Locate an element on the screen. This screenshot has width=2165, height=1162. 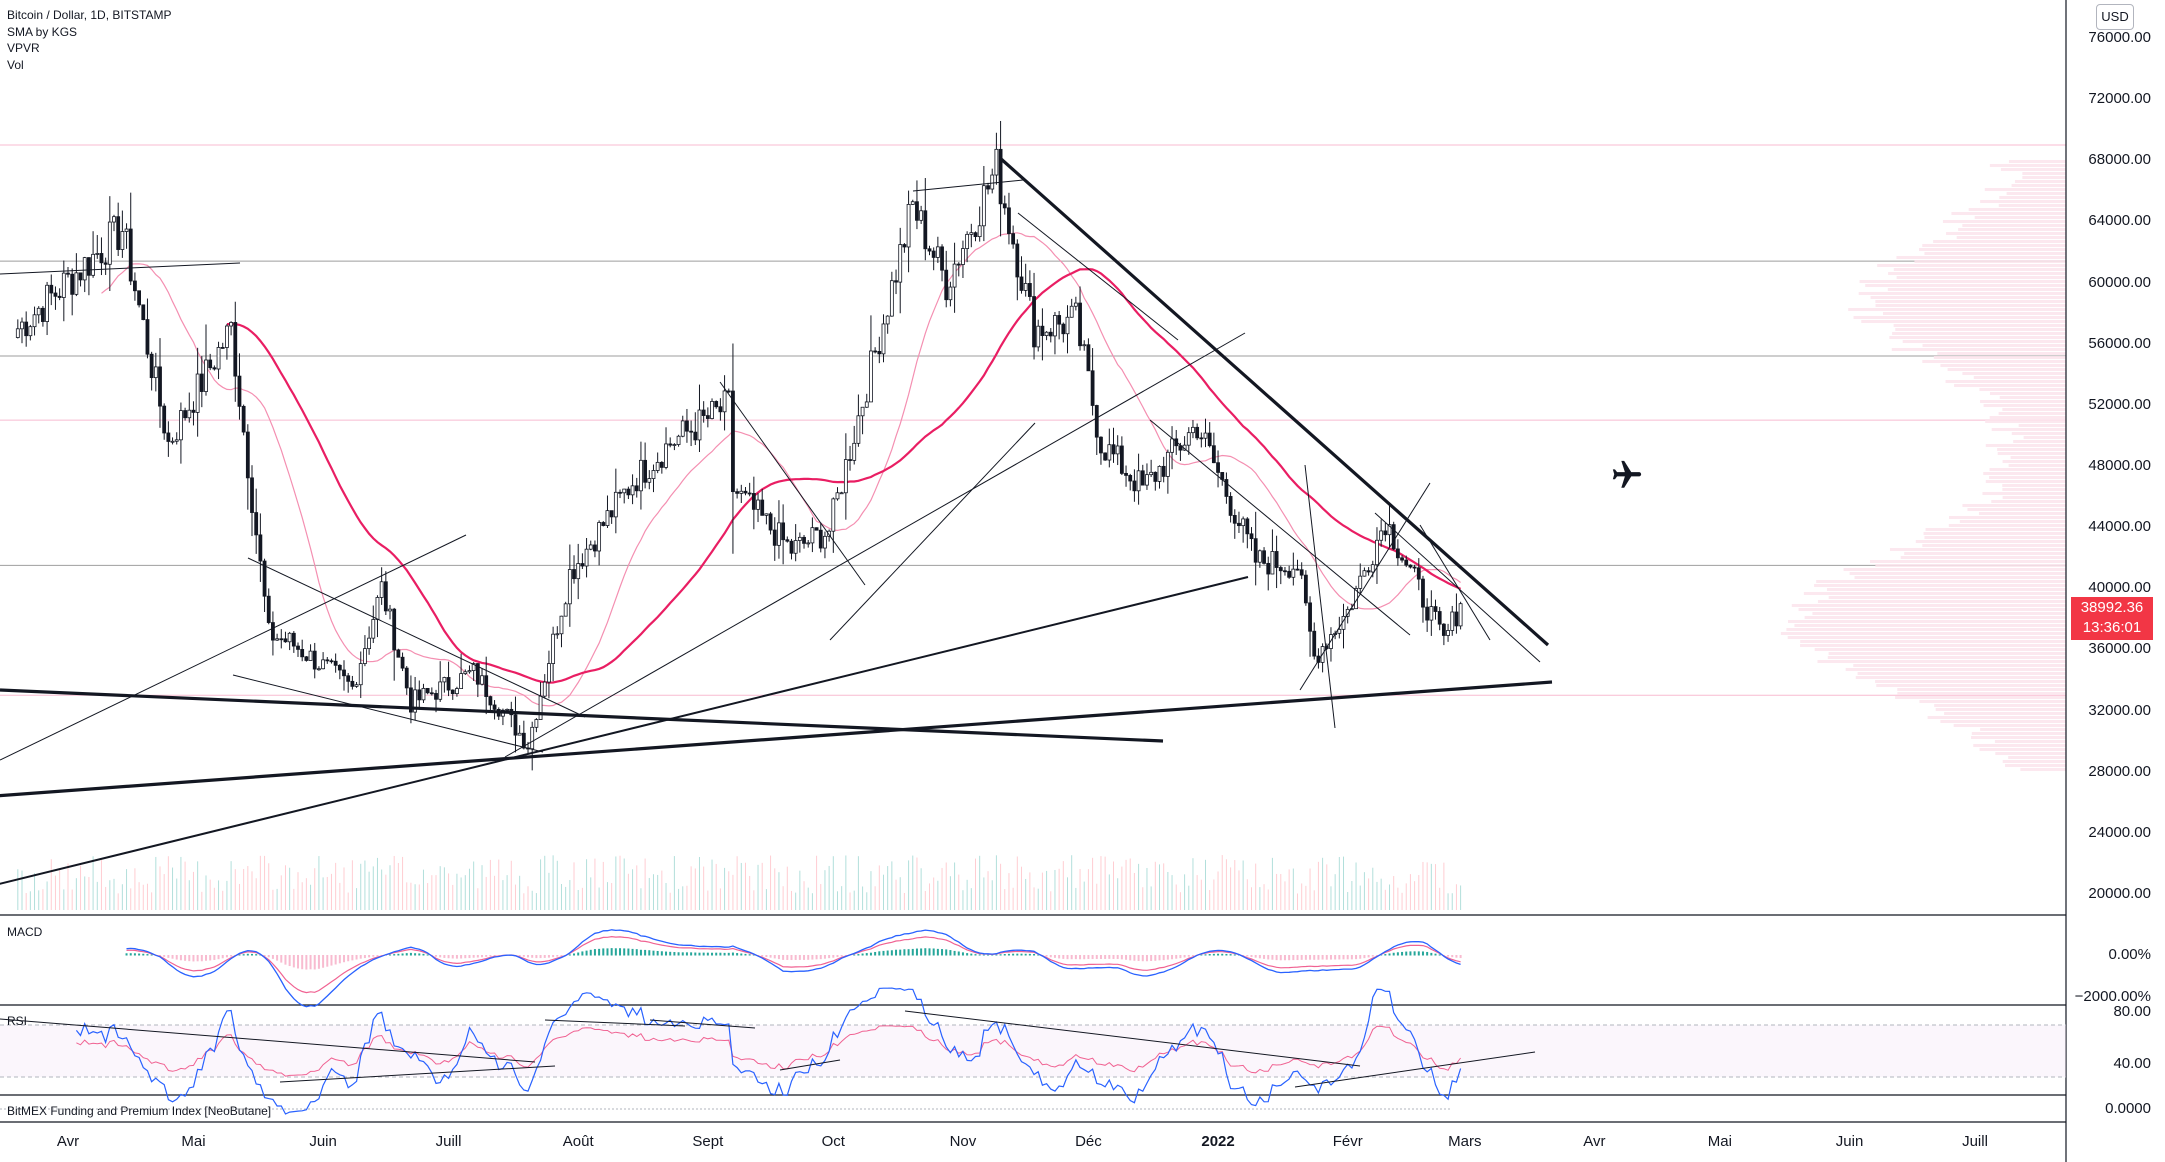
price-tick: 60000.00 is located at coordinates (2119, 282).